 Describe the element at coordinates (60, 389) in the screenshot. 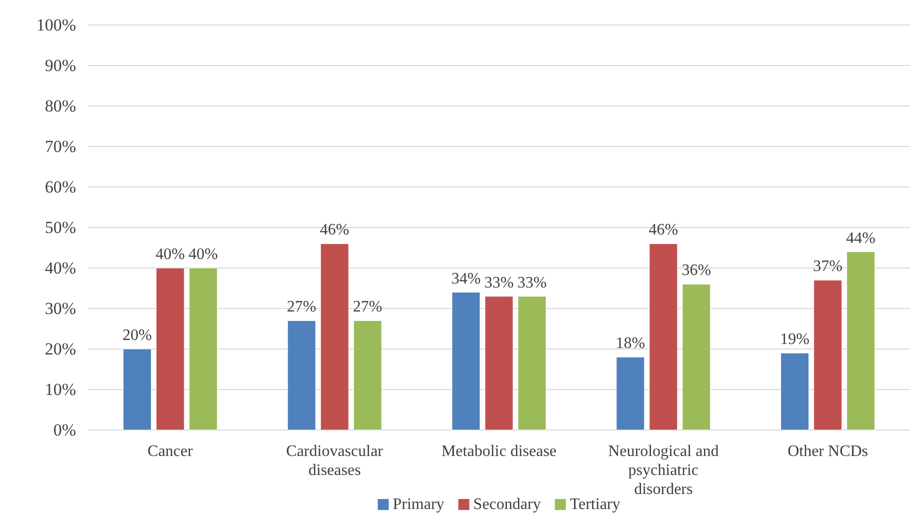

I see `y-tick-label: 10%` at that location.